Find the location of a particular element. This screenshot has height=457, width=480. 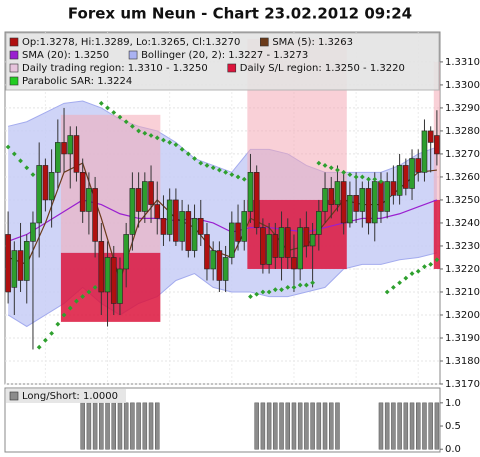

y-tick-label: 1.3310 is located at coordinates (462, 62).